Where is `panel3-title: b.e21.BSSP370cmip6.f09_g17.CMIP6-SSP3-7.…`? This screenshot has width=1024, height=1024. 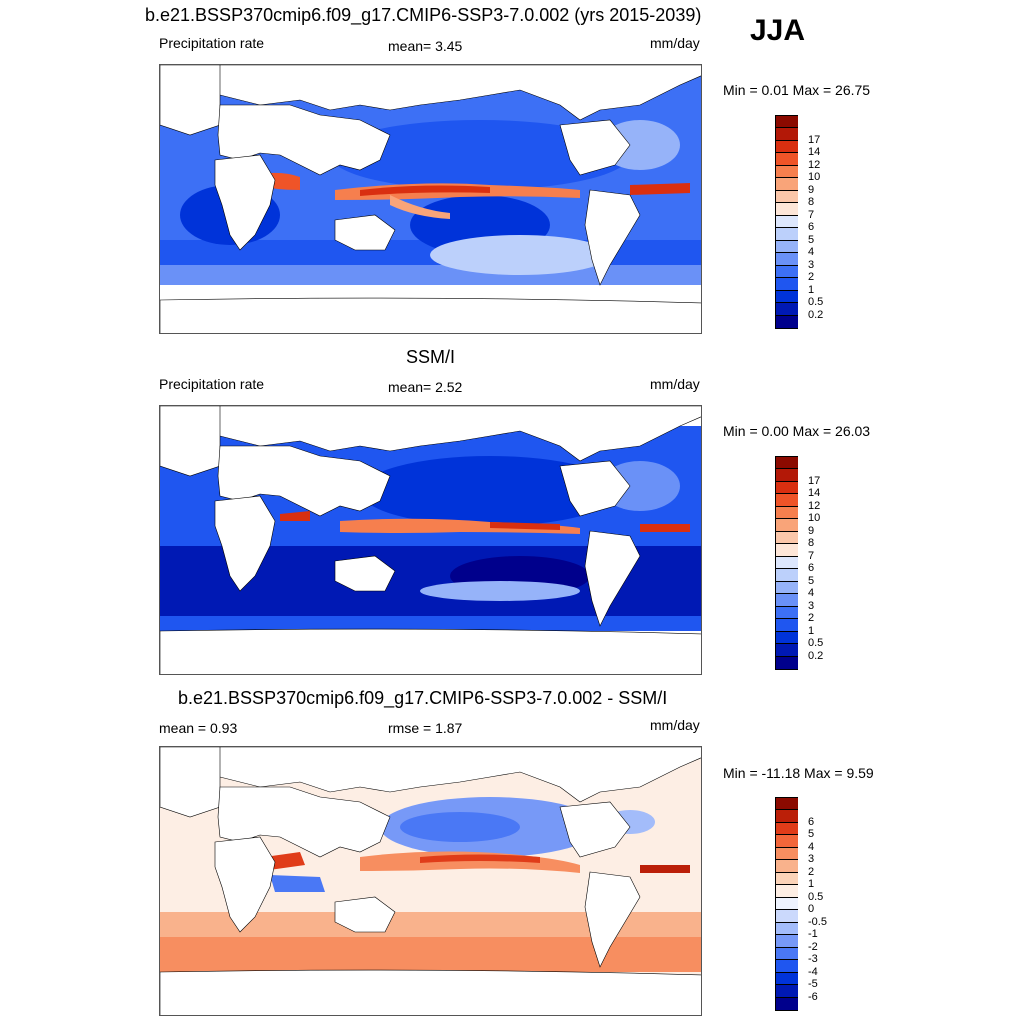
panel3-title: b.e21.BSSP370cmip6.f09_g17.CMIP6-SSP3-7.… is located at coordinates (423, 698).